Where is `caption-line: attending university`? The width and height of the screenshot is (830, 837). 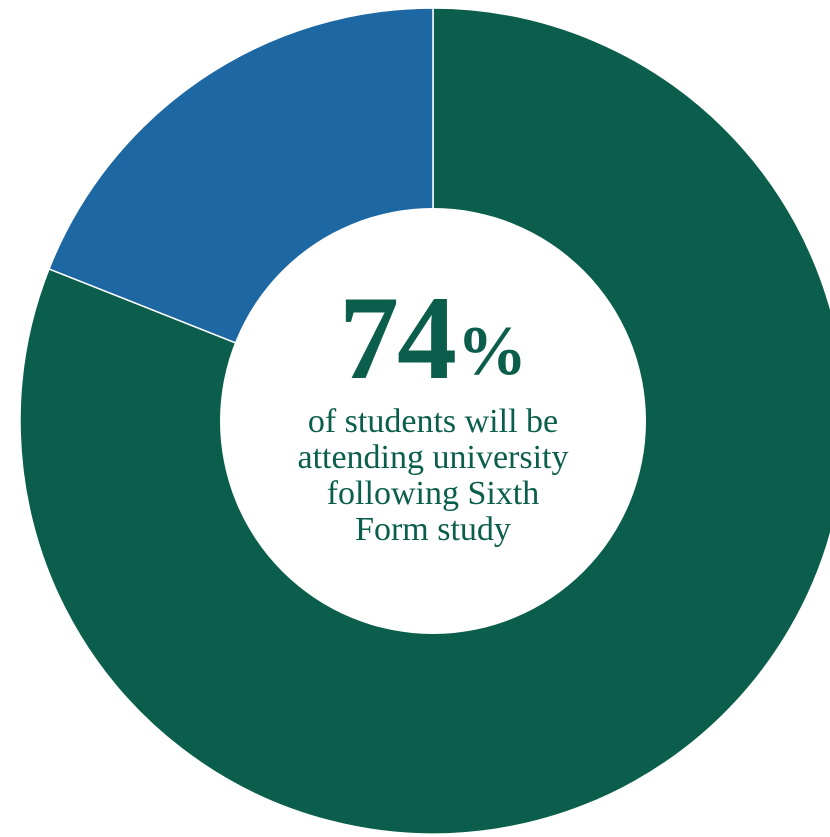
caption-line: attending university is located at coordinates (433, 457).